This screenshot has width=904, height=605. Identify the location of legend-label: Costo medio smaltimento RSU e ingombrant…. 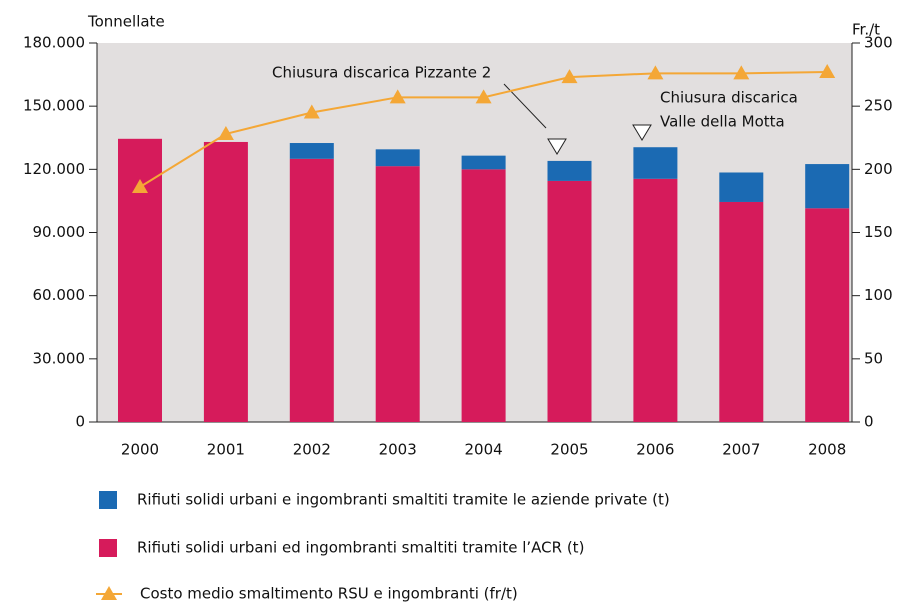
(329, 594).